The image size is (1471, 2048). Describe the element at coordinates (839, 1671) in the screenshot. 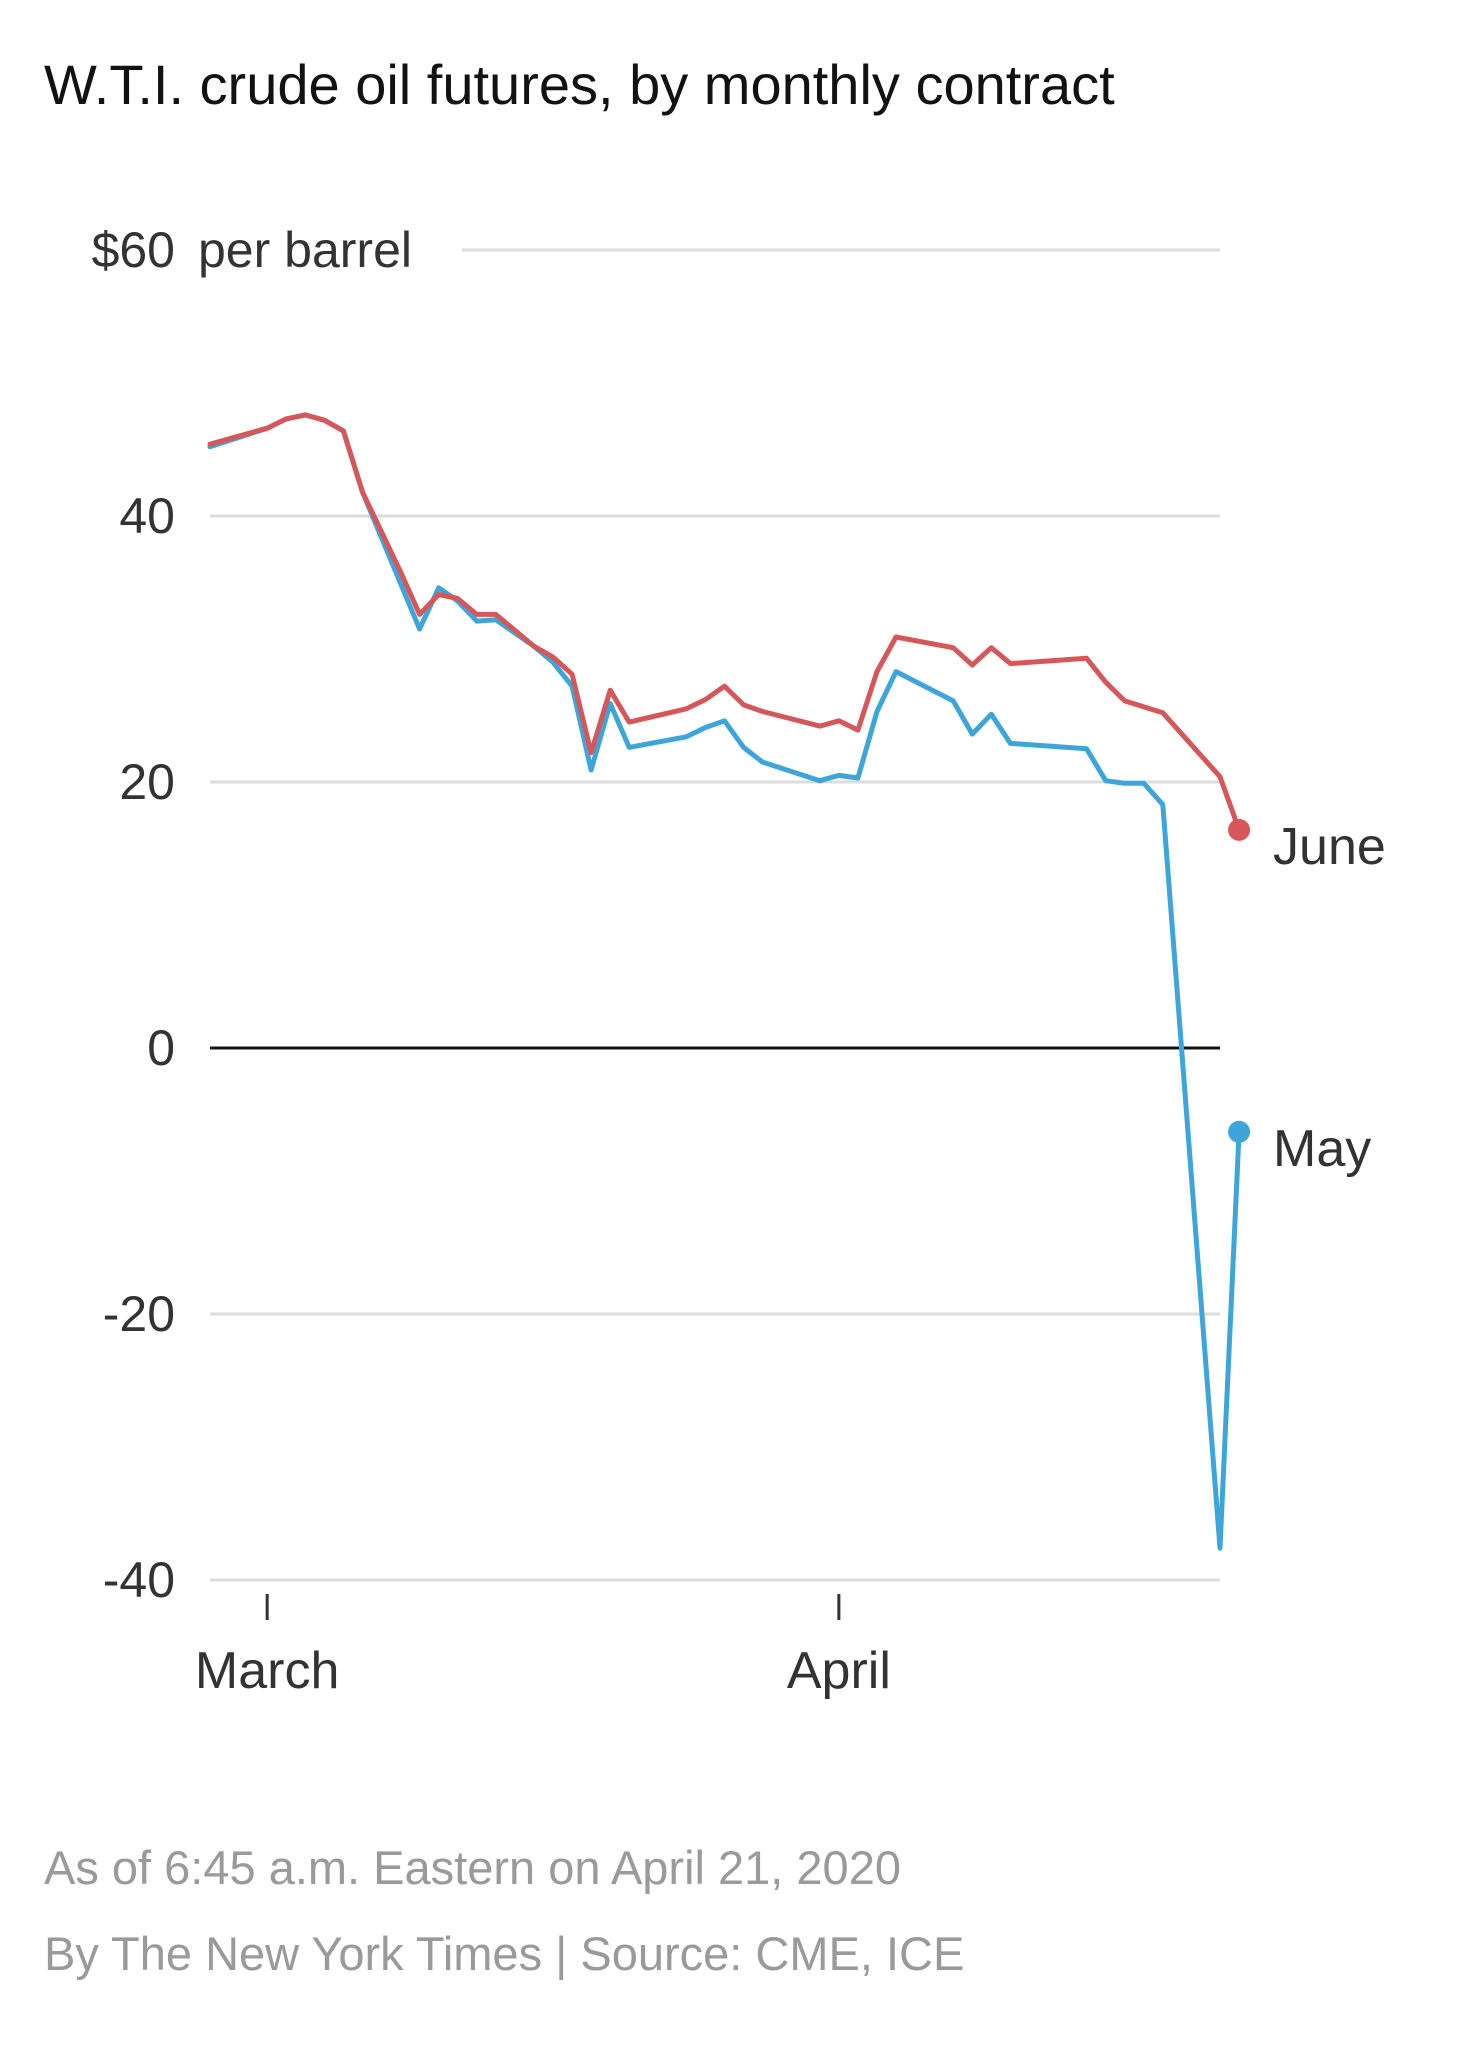

I see `x-tick-label: April` at that location.